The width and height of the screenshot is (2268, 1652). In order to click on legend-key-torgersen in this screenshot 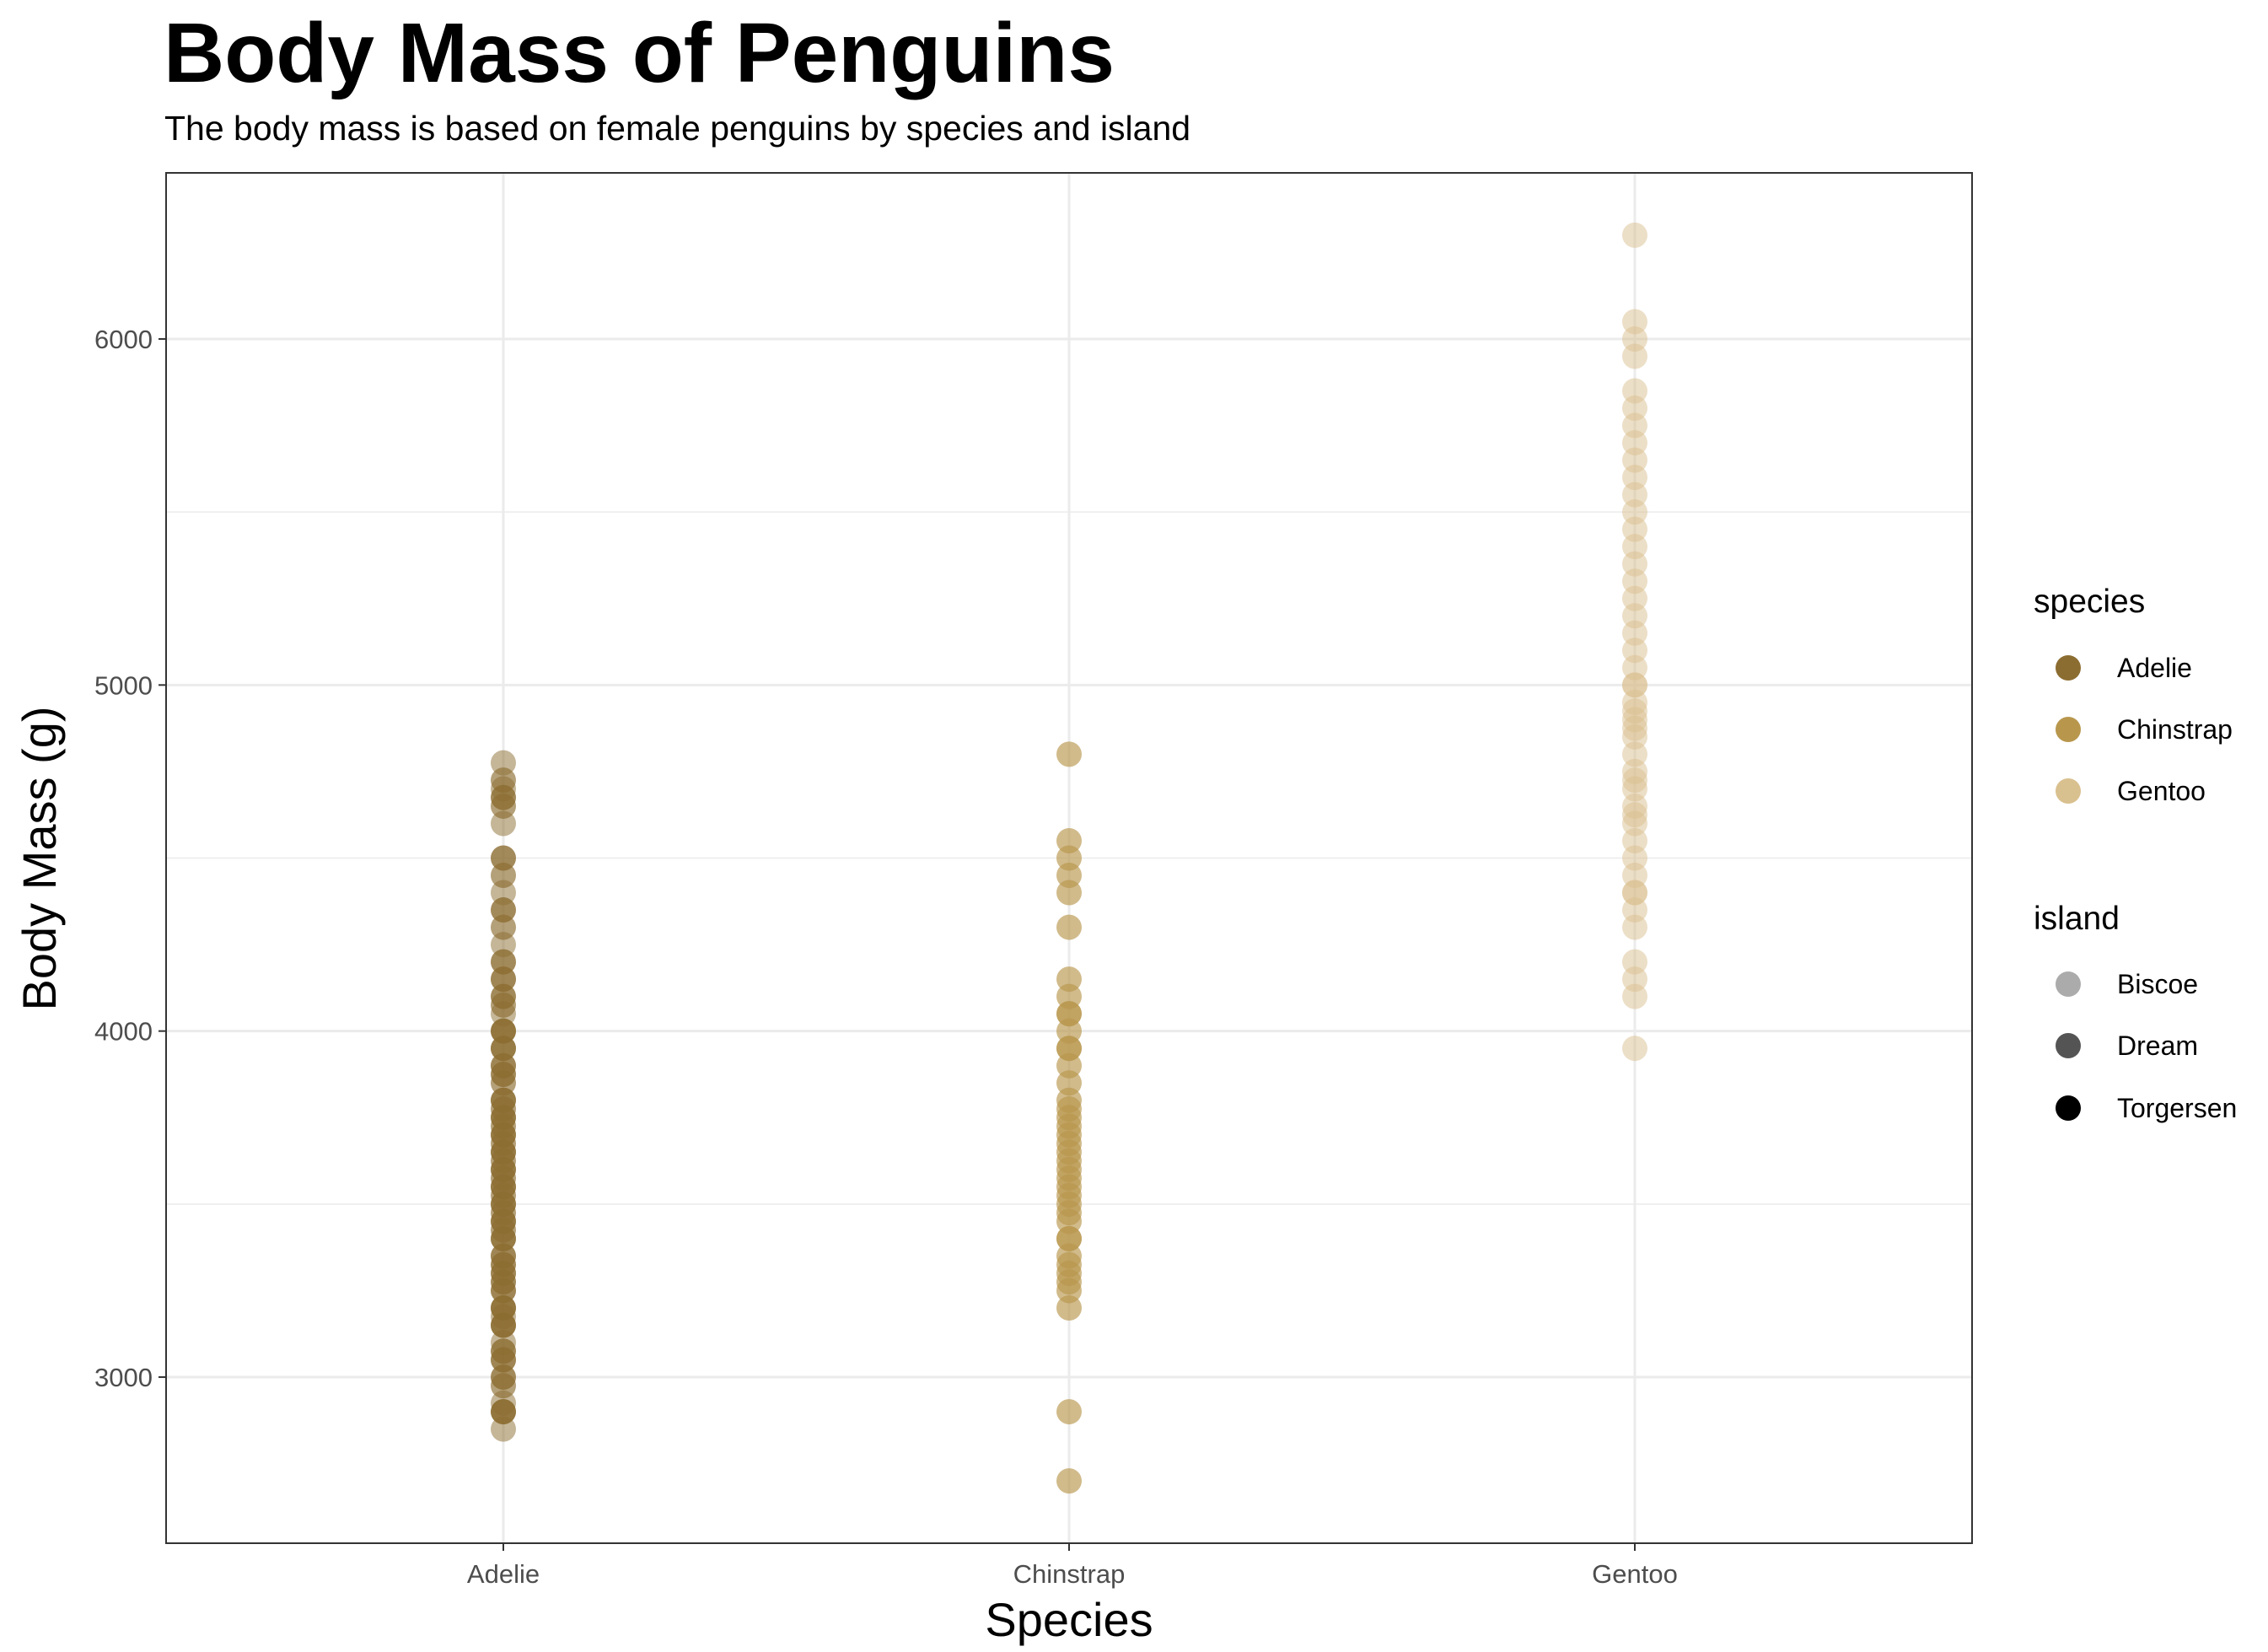, I will do `click(2068, 1108)`.